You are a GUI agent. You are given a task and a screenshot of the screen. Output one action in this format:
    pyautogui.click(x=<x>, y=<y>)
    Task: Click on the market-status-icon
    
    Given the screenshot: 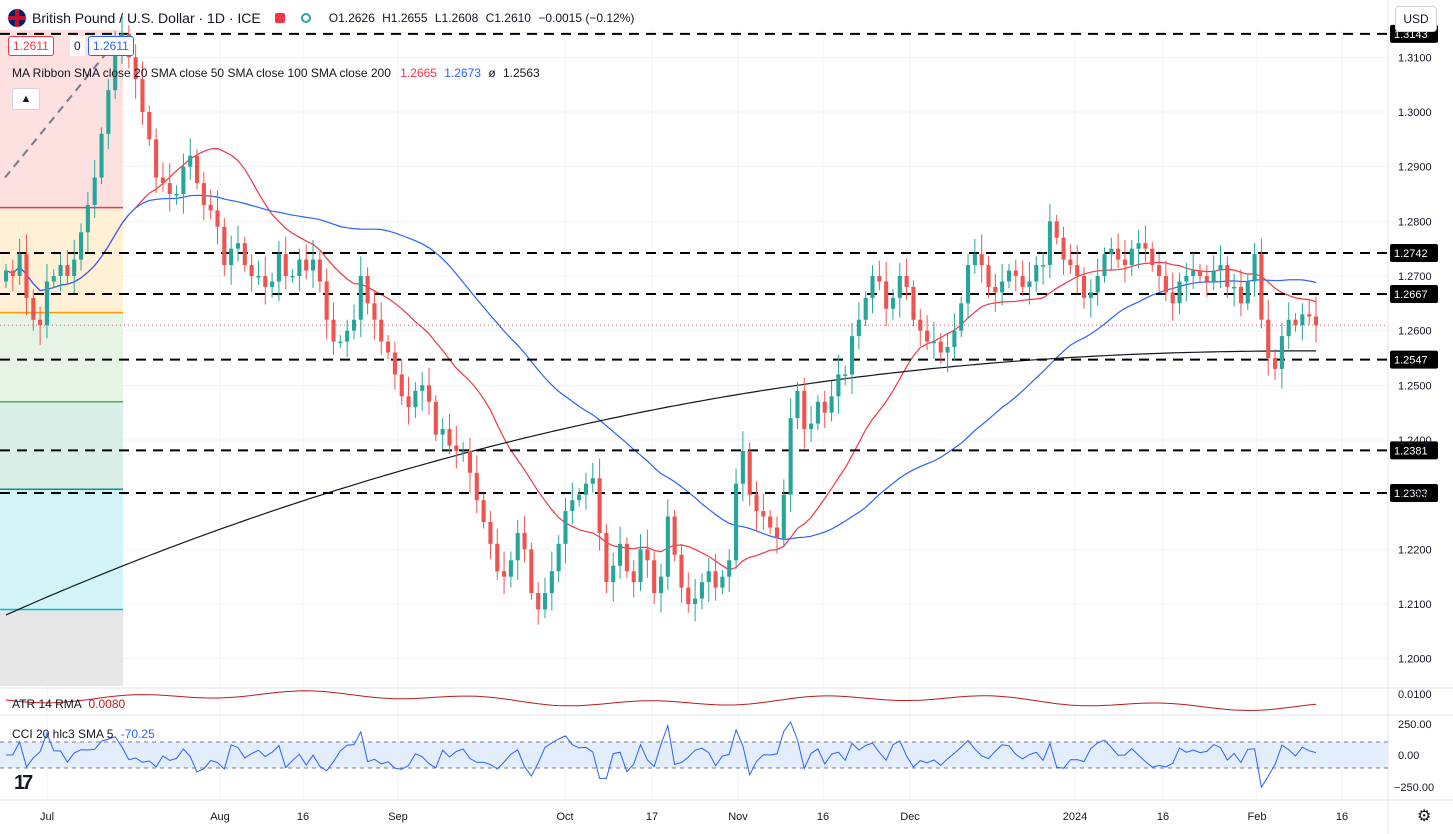 What is the action you would take?
    pyautogui.click(x=279, y=18)
    